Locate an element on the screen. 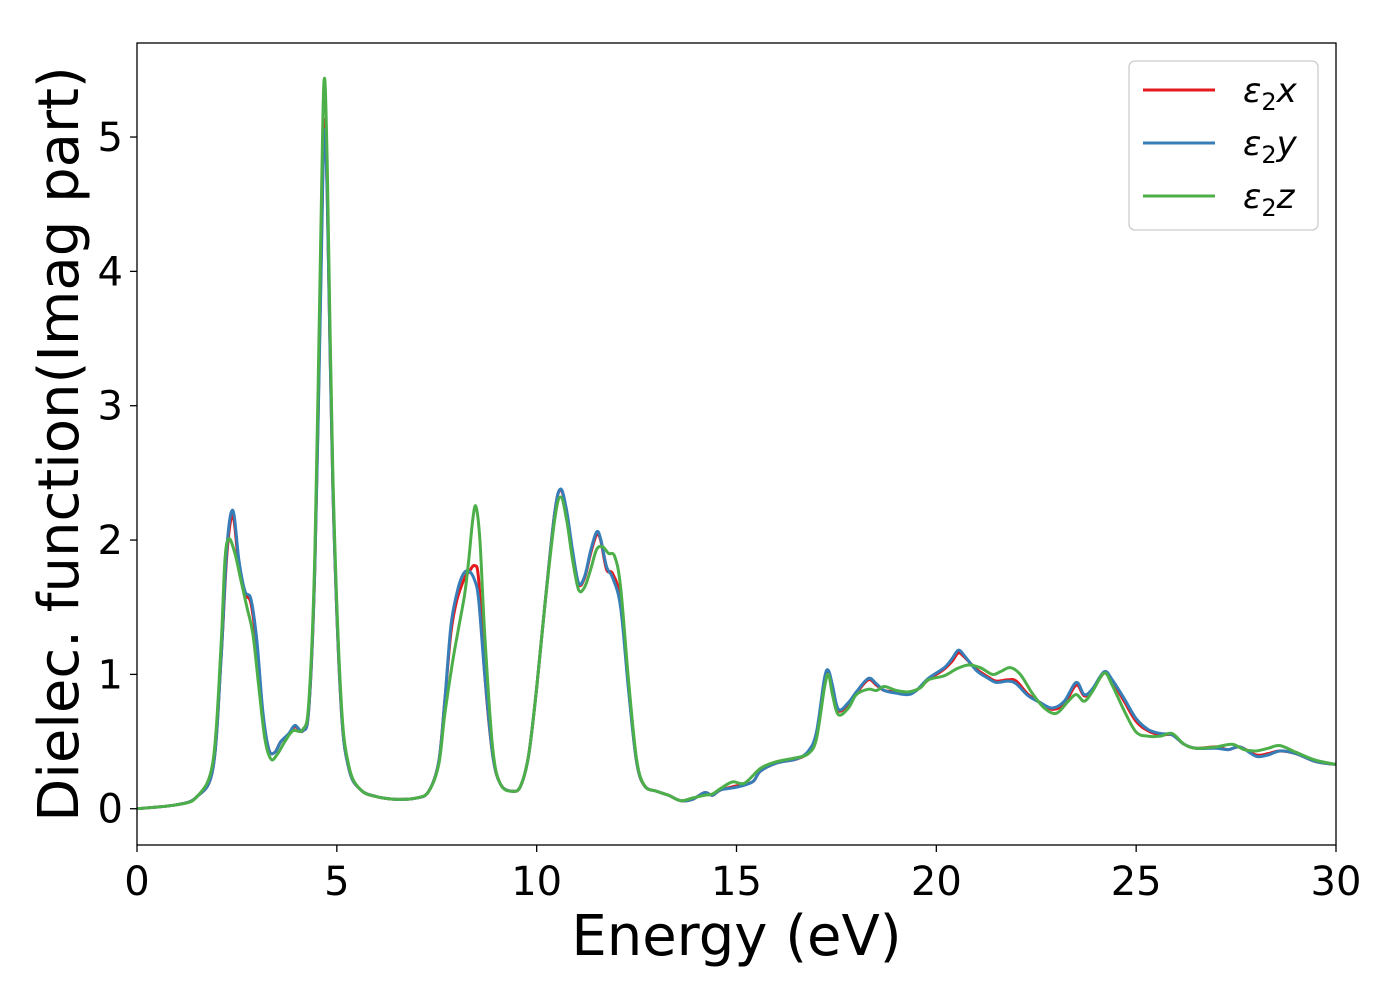 The width and height of the screenshot is (1400, 1000). y-tick-label: 2 is located at coordinates (110, 541).